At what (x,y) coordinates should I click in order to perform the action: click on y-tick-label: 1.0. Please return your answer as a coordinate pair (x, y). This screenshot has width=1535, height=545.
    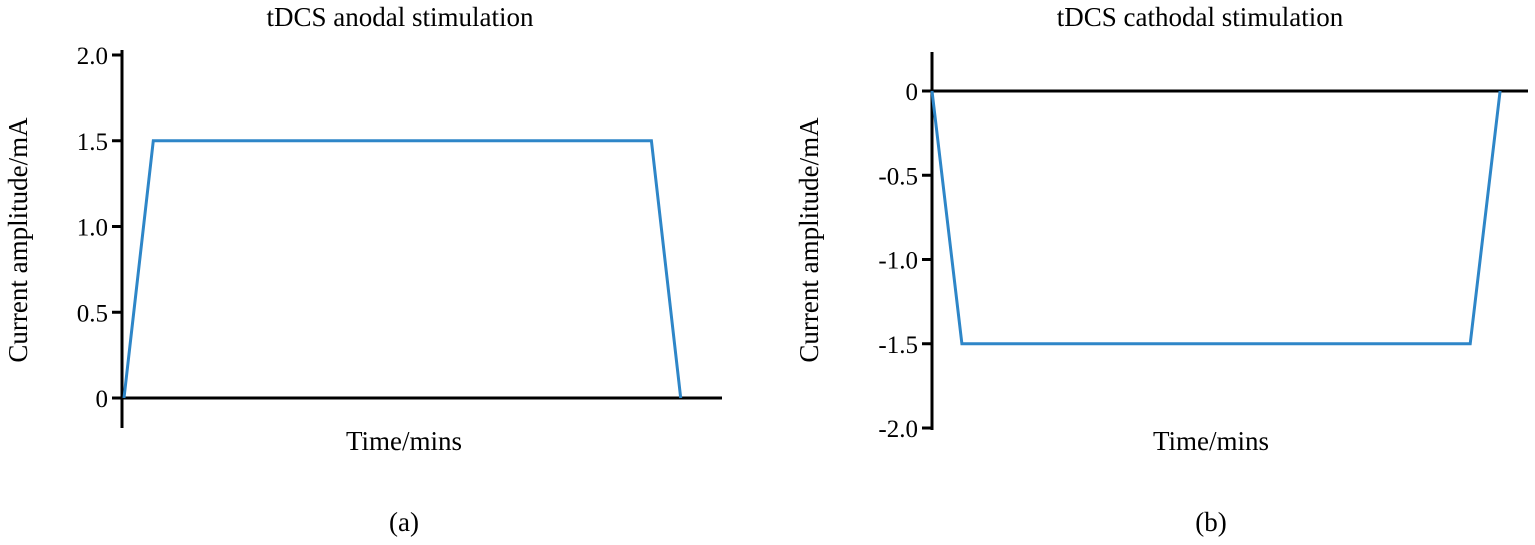
    Looking at the image, I should click on (92, 228).